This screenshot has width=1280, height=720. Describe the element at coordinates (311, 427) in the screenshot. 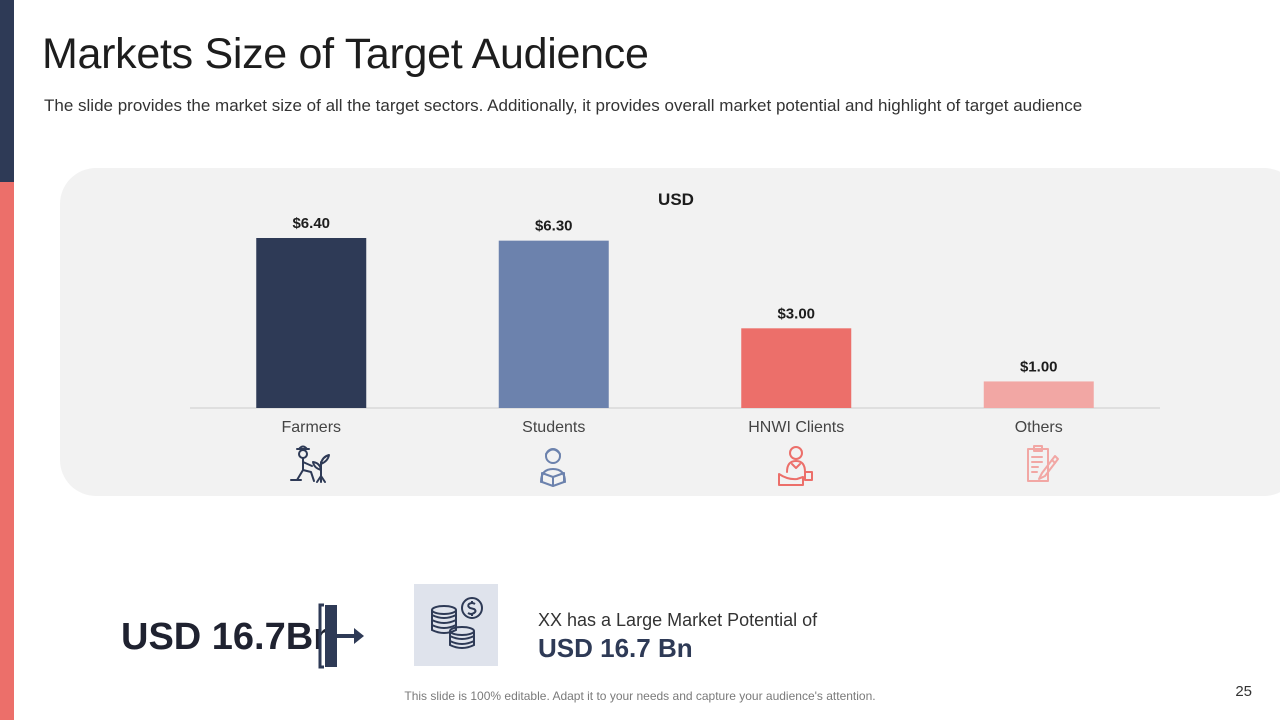

I see `category-label: Farmers` at that location.